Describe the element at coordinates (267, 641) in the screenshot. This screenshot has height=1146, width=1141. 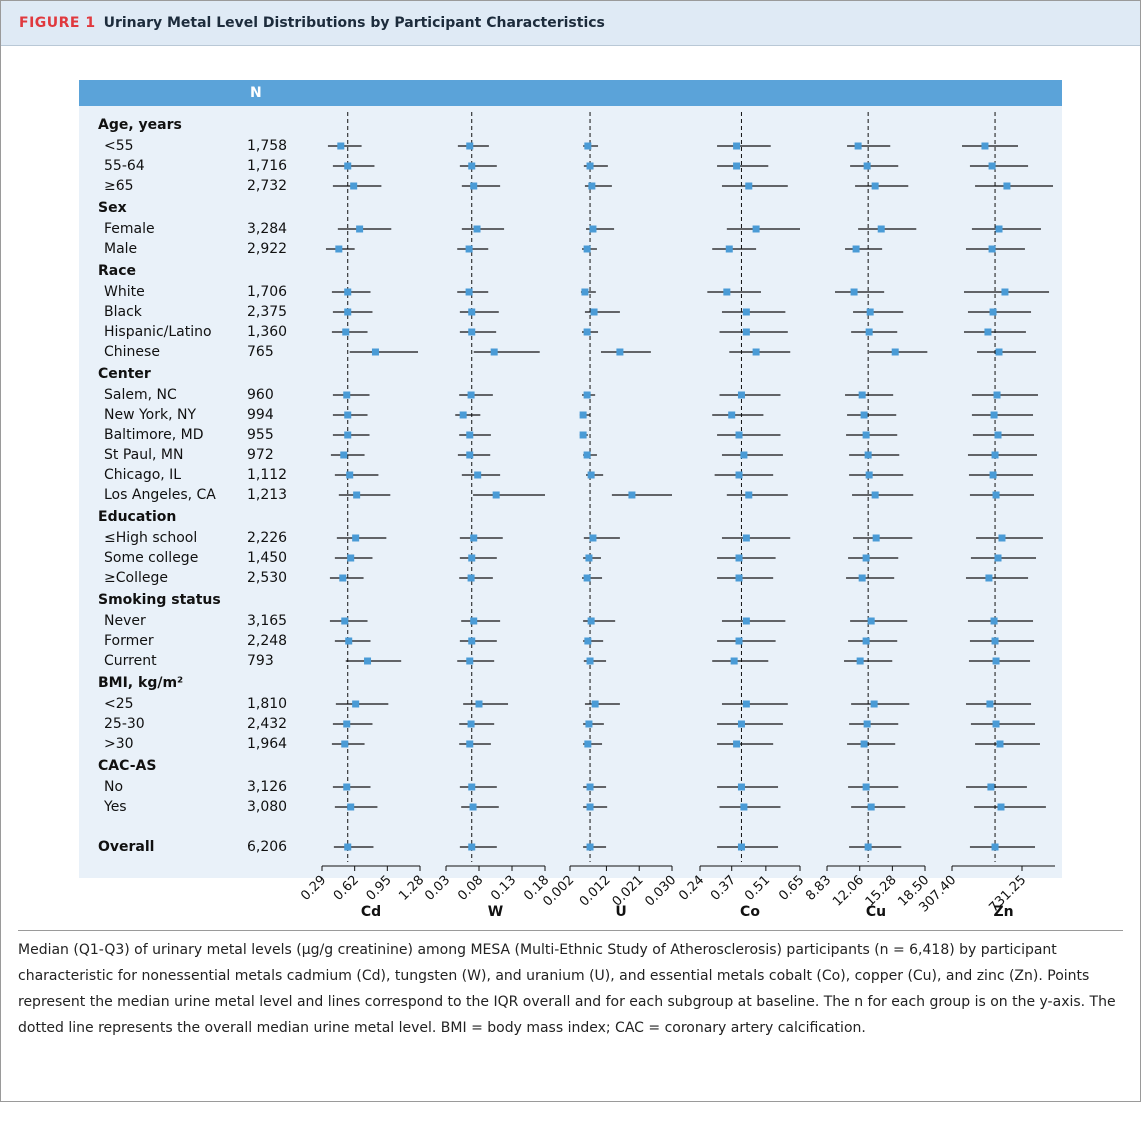
I see `row-n: 2,248` at that location.